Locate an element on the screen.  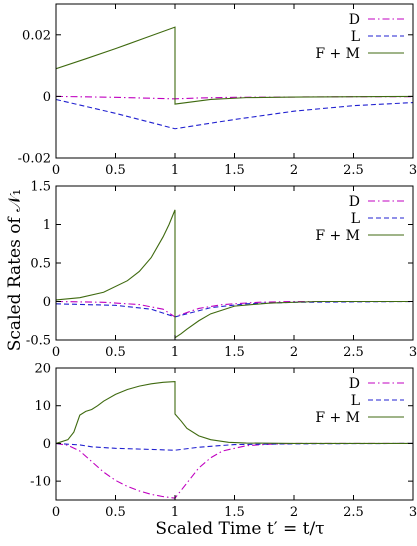
y-tick-label: 1.5 is located at coordinates (40, 187).